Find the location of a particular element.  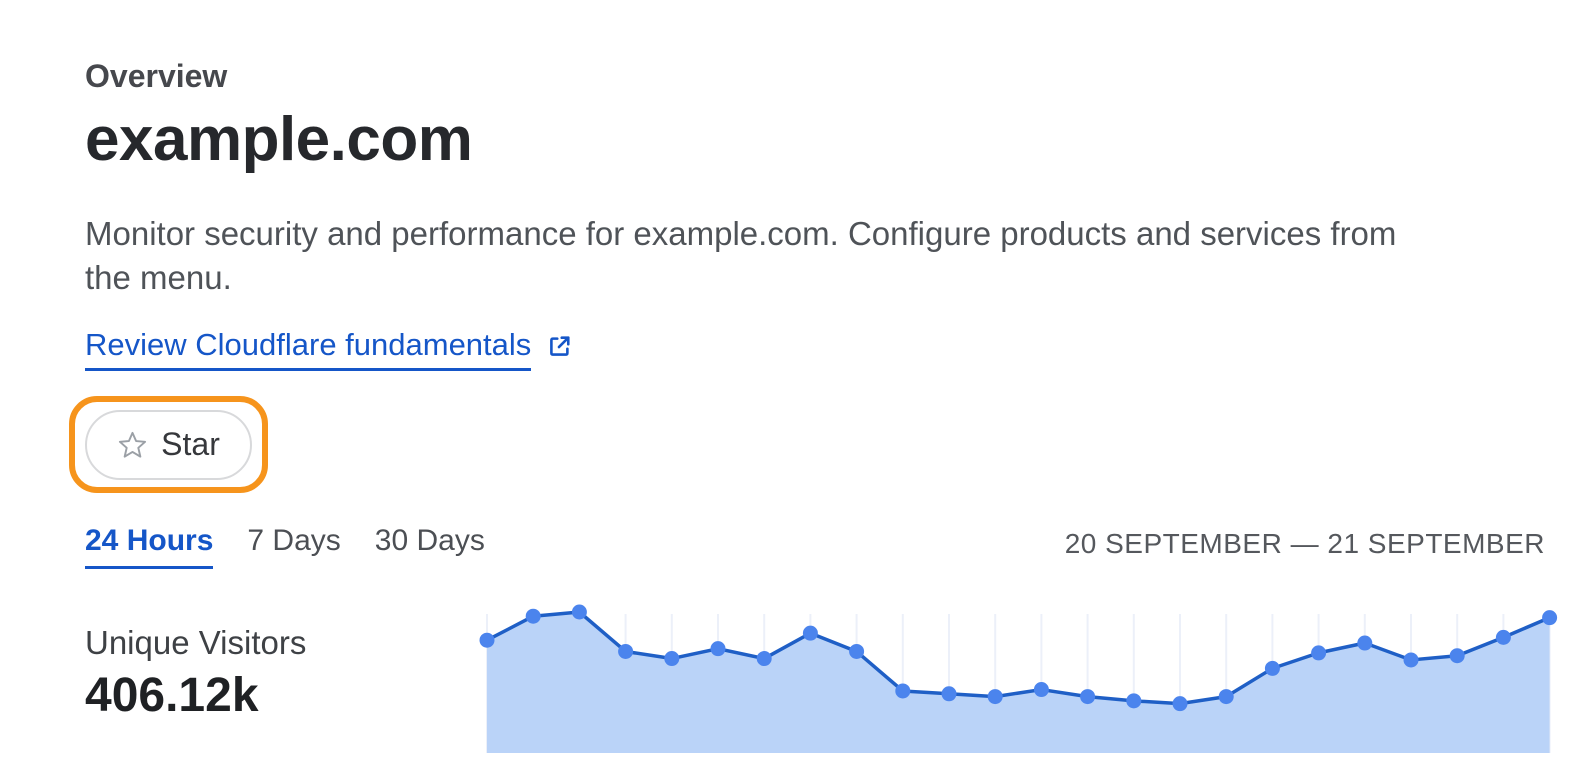

page-eyebrow: Overview is located at coordinates (156, 76).